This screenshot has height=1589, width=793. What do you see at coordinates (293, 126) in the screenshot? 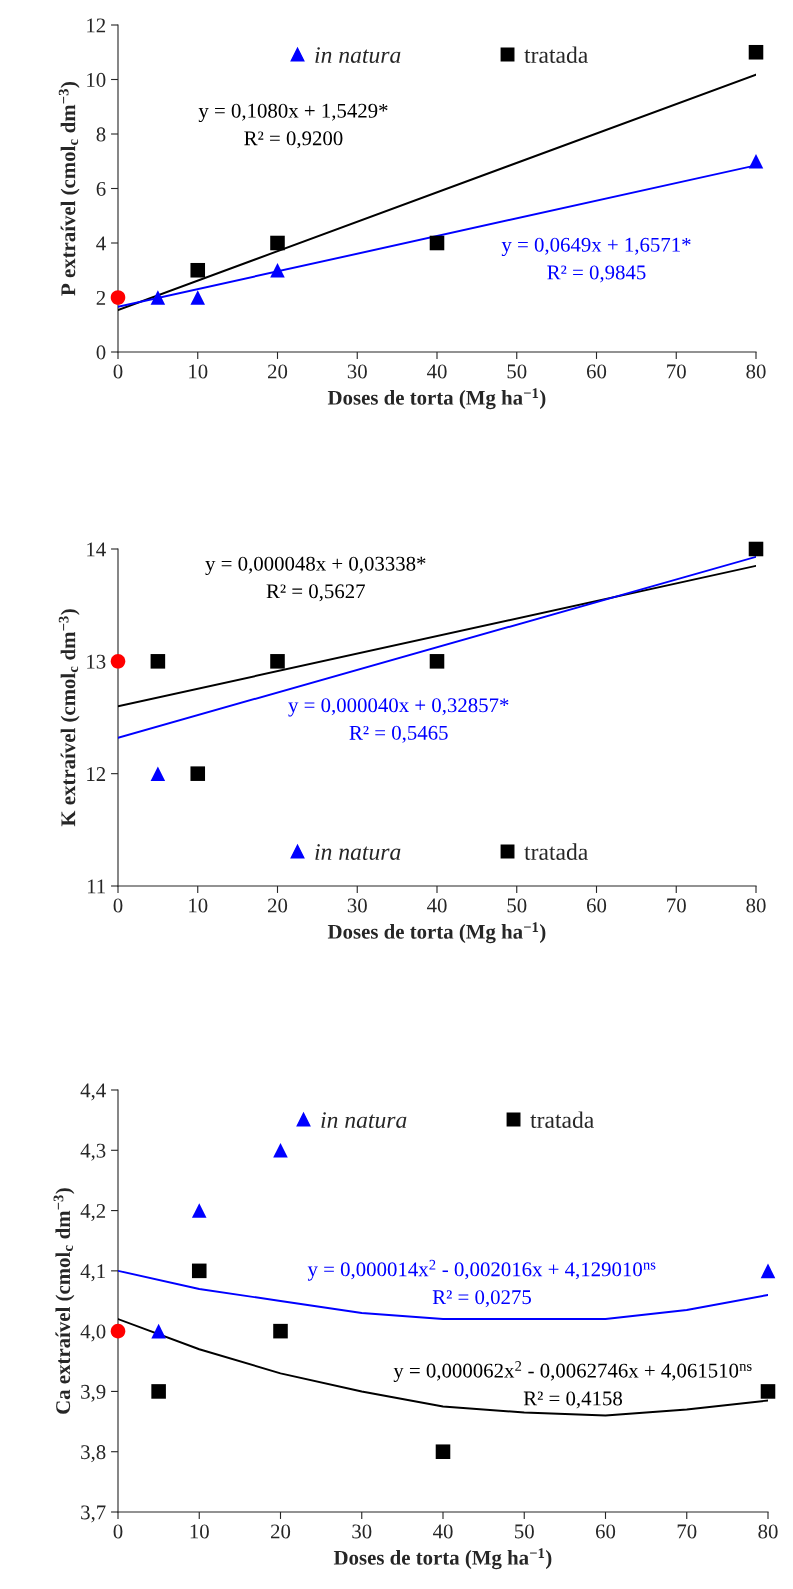
I see `annotation: y = 0,1080x + 1,5429* R² = 0,9200` at bounding box center [293, 126].